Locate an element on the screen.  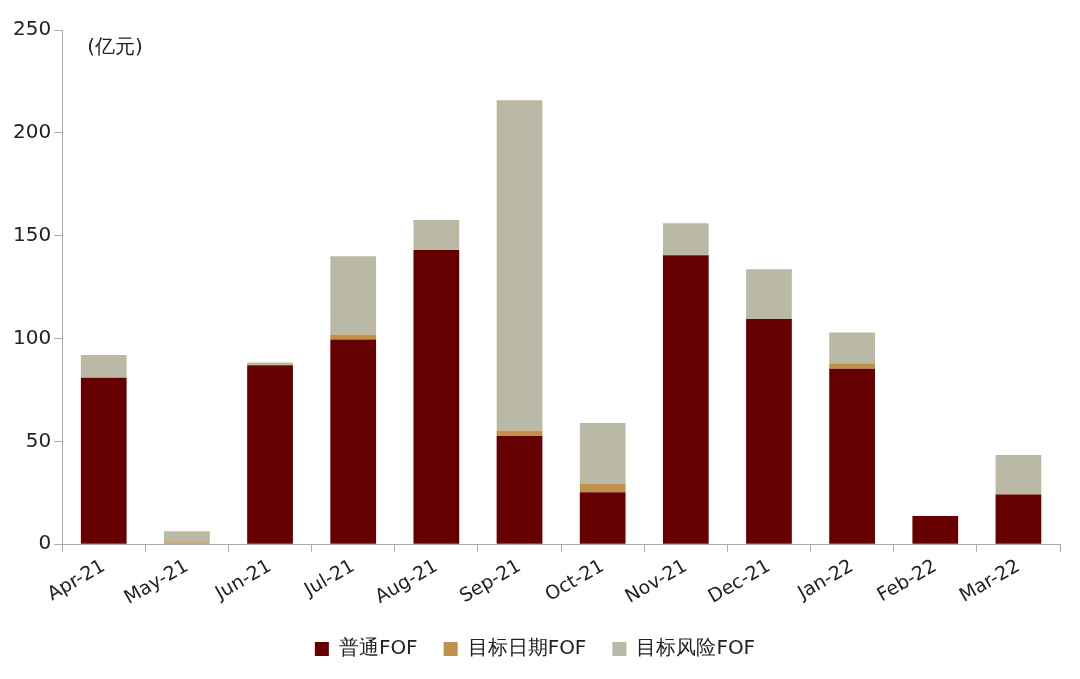
y-axis-title: (亿元) is located at coordinates (115, 46).